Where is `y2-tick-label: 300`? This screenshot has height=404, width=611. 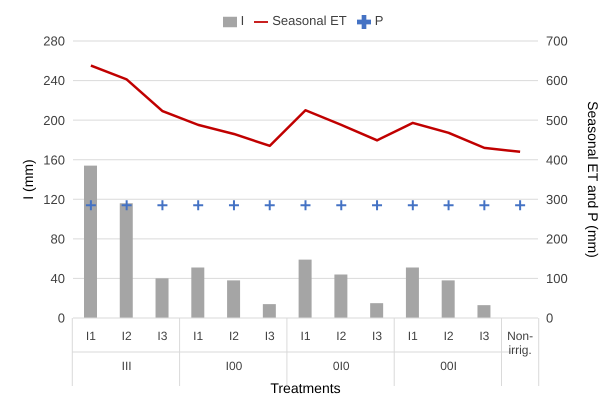 y2-tick-label: 300 is located at coordinates (557, 199).